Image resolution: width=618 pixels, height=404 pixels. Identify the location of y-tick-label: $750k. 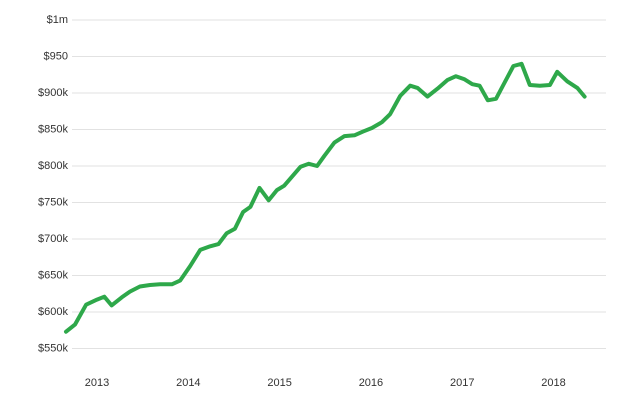
(53, 202).